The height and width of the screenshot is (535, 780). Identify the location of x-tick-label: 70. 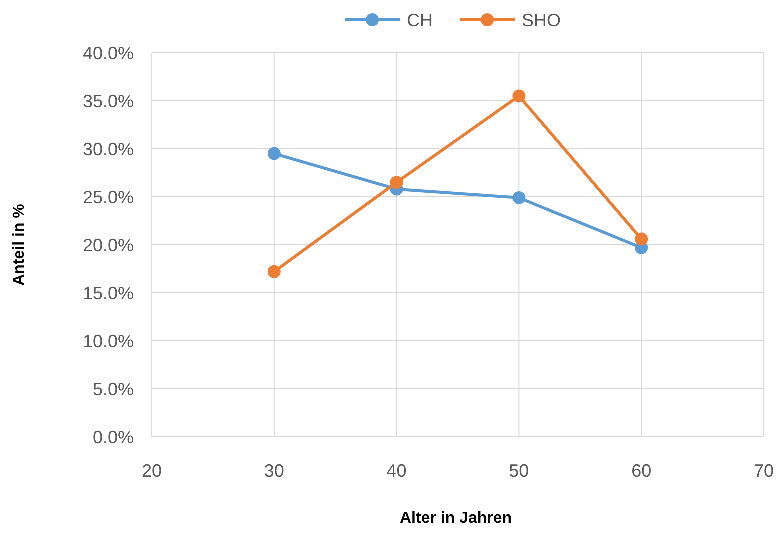
(764, 471).